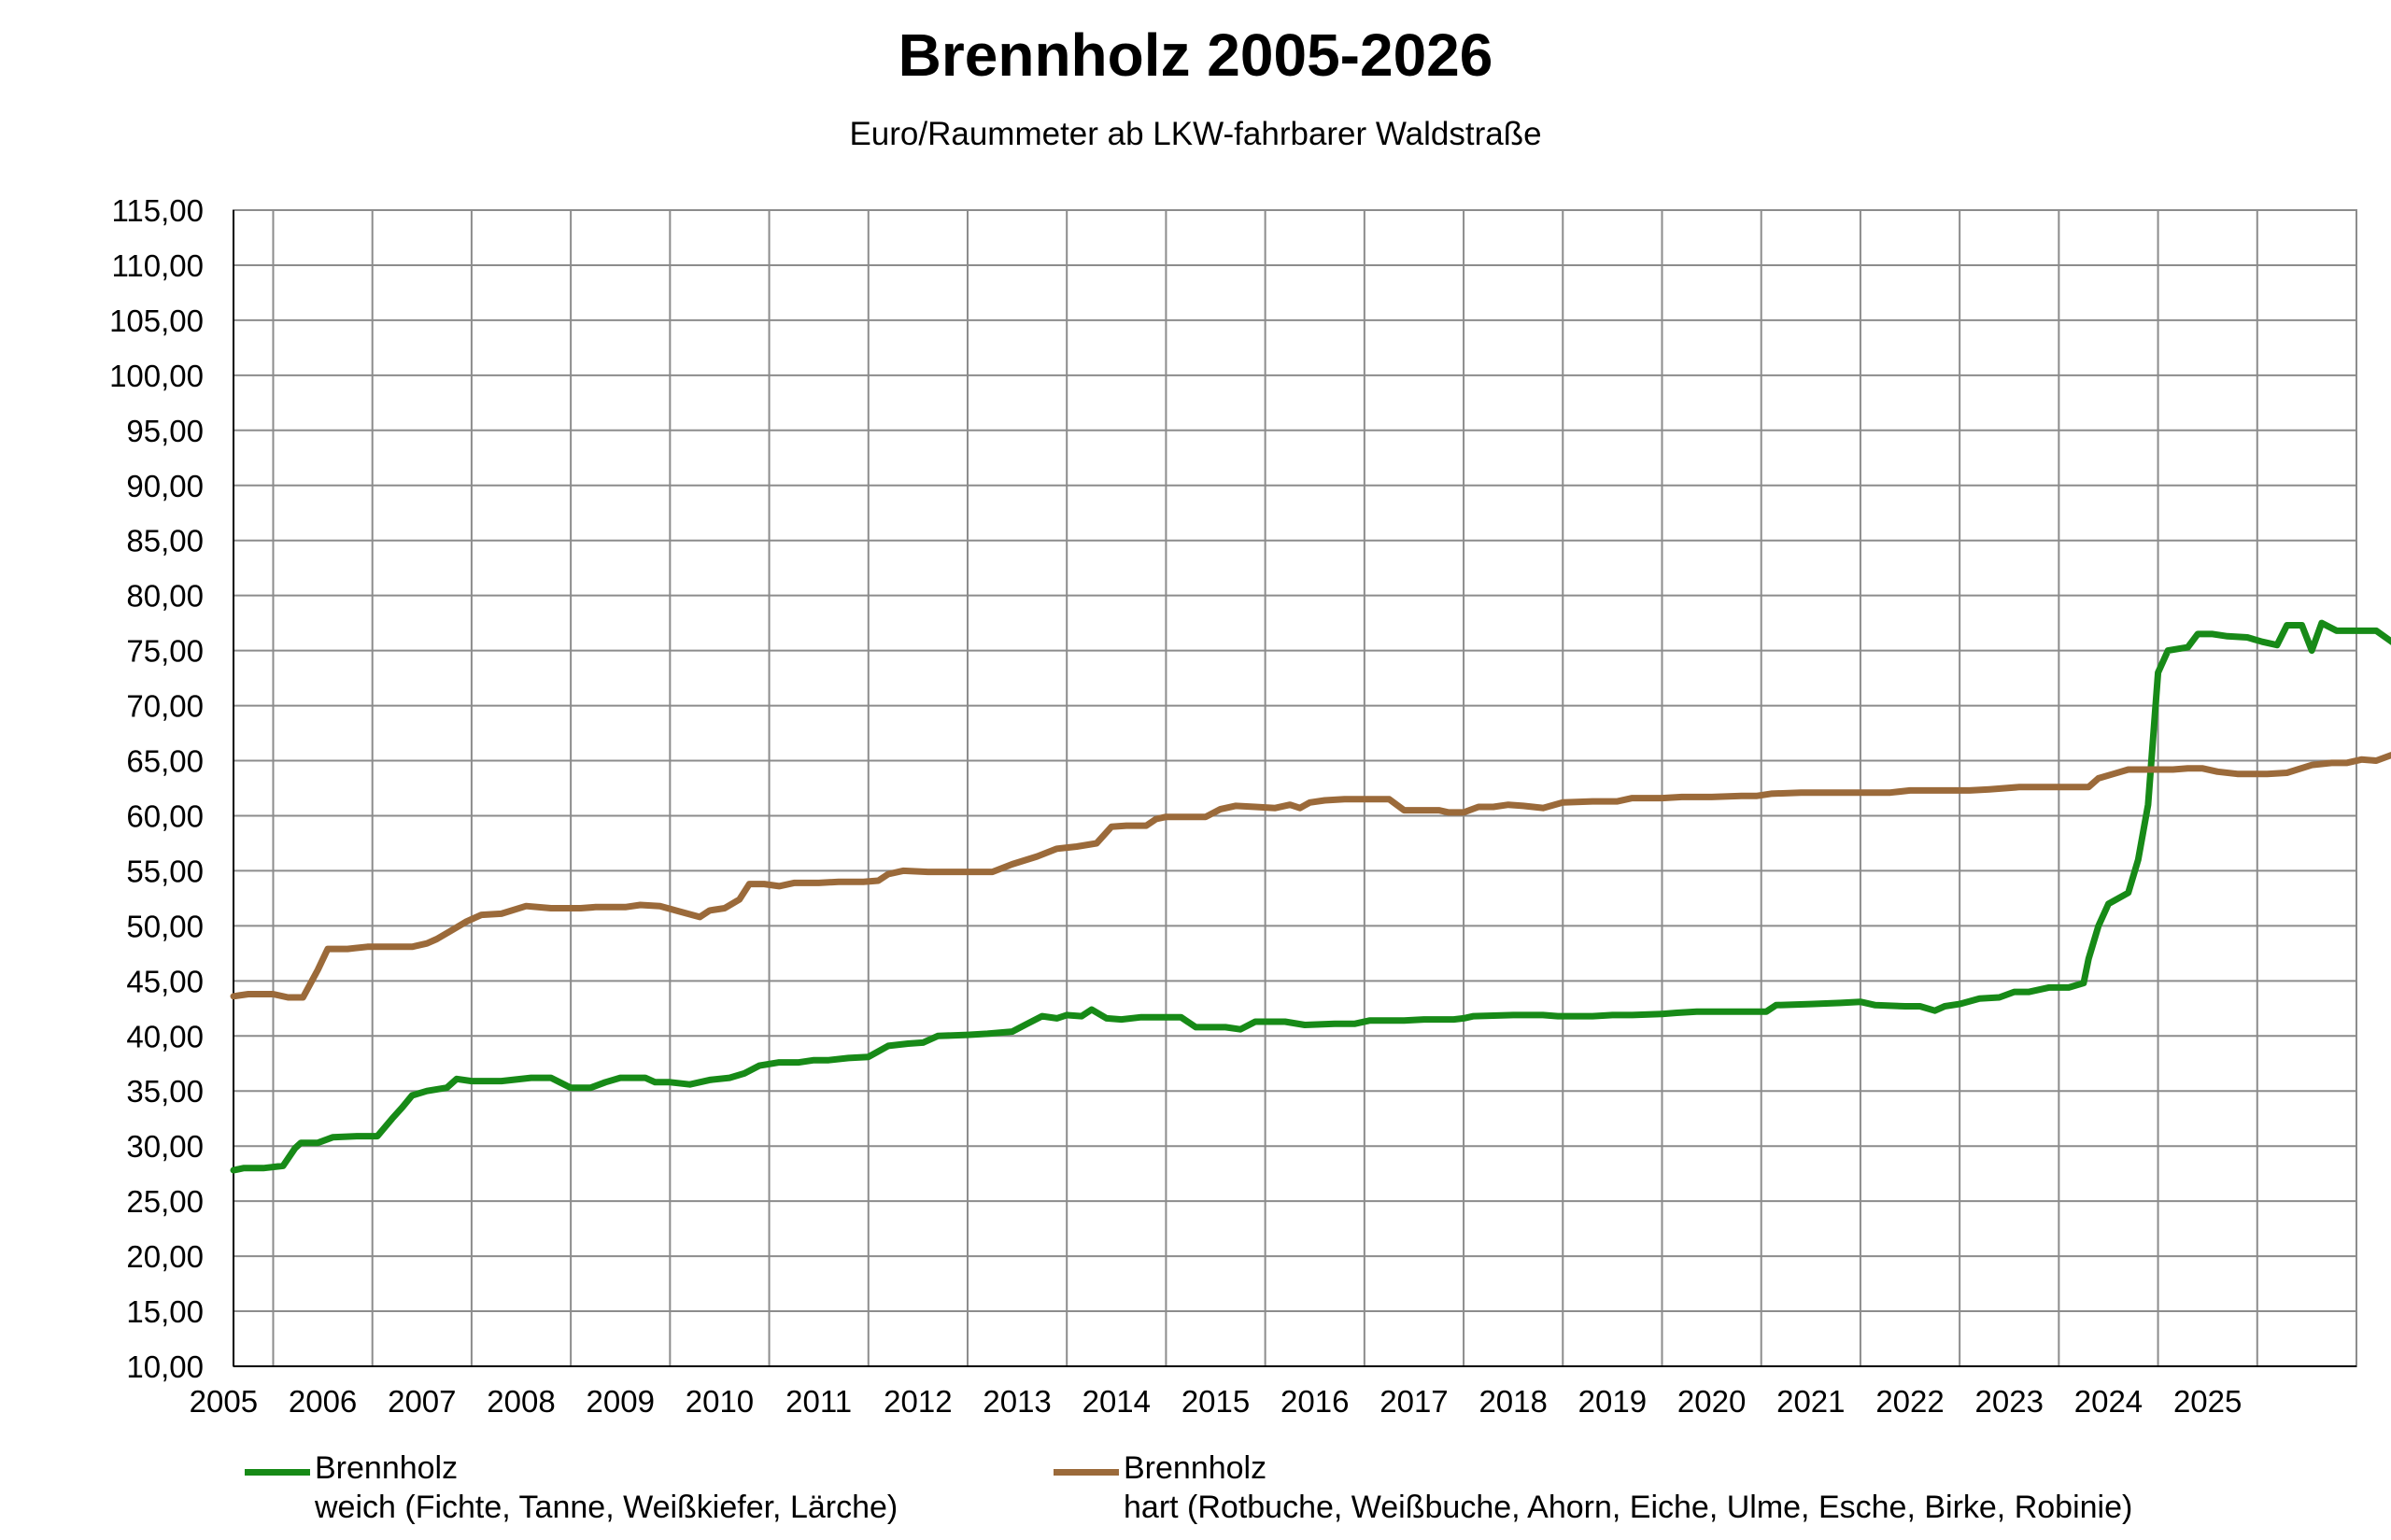 This screenshot has width=2391, height=1540. Describe the element at coordinates (323, 1402) in the screenshot. I see `x-tick-label: 2006` at that location.